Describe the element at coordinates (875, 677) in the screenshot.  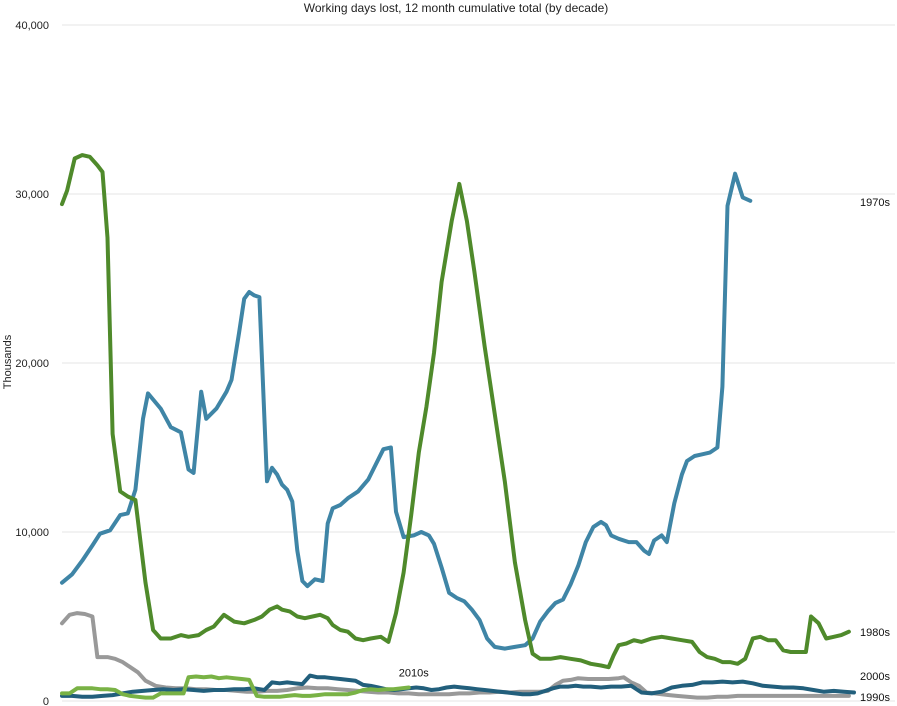
I see `series-label-2000s: 2000s` at that location.